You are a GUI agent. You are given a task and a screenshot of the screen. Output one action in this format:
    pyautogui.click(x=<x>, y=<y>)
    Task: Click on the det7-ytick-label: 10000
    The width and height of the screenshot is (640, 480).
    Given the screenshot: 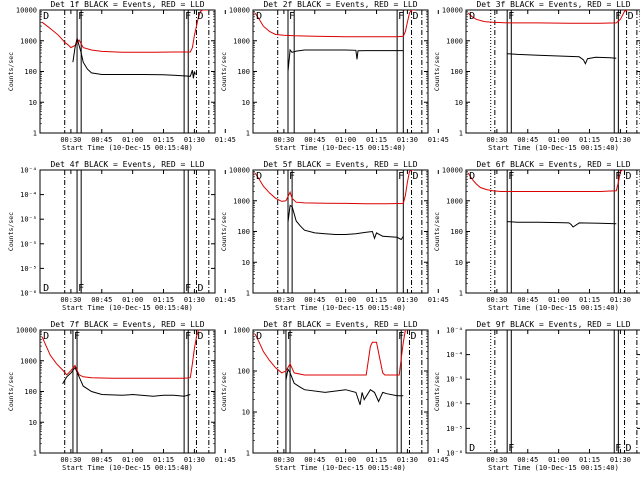 What is the action you would take?
    pyautogui.click(x=26, y=331)
    